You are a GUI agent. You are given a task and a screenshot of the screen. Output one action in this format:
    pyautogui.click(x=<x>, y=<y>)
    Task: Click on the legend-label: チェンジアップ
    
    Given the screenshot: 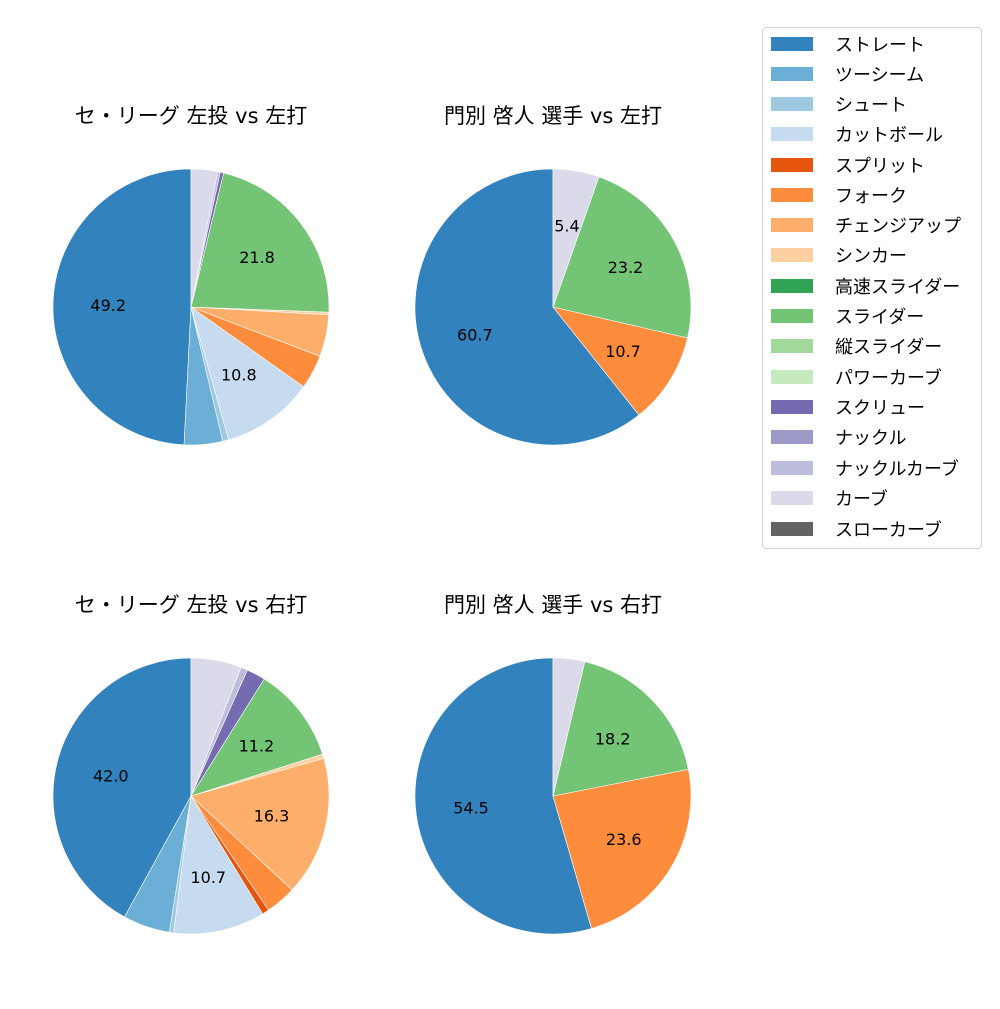 What is the action you would take?
    pyautogui.click(x=898, y=226)
    